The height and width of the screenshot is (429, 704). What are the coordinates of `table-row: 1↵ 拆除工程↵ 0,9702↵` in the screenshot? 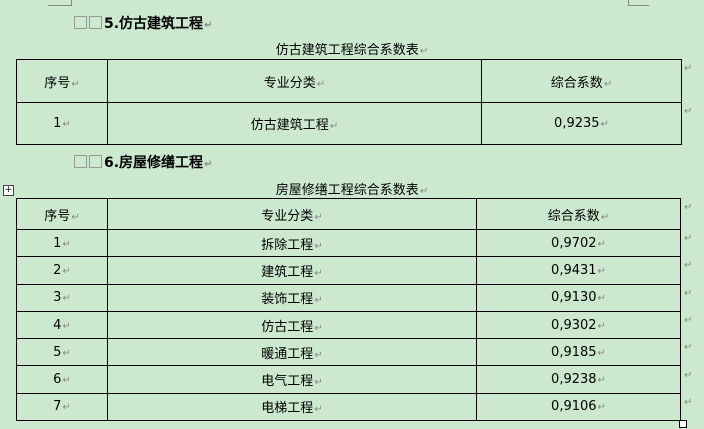 It's located at (348, 243).